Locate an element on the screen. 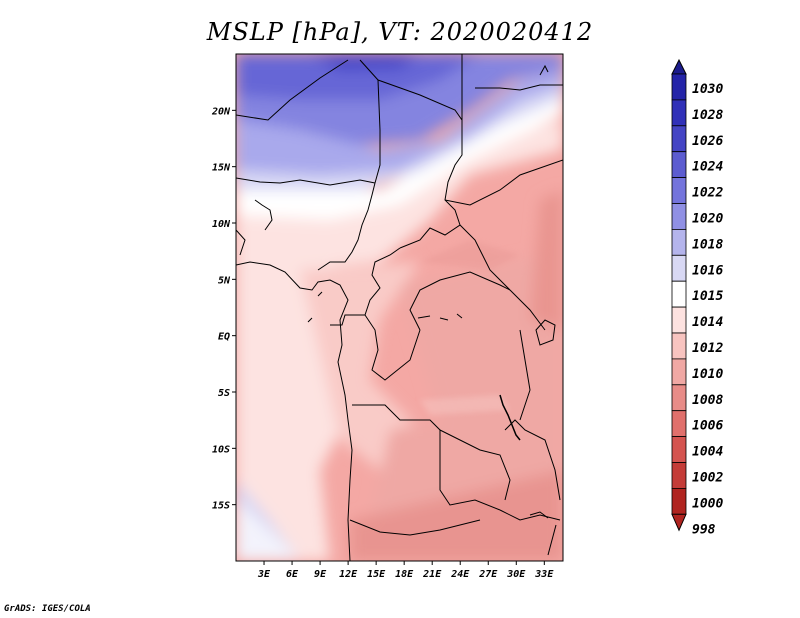 Image resolution: width=800 pixels, height=618 pixels. x-tick-label: 6E is located at coordinates (292, 574).